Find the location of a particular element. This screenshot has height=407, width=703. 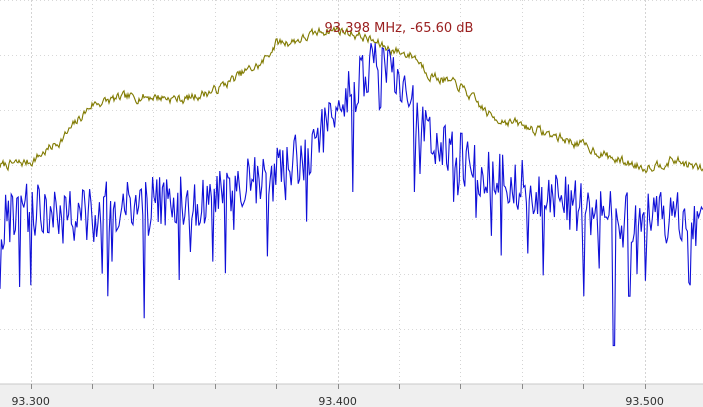

frequency-ticks: 93.300 93.400 93.500 is located at coordinates (337, 395).